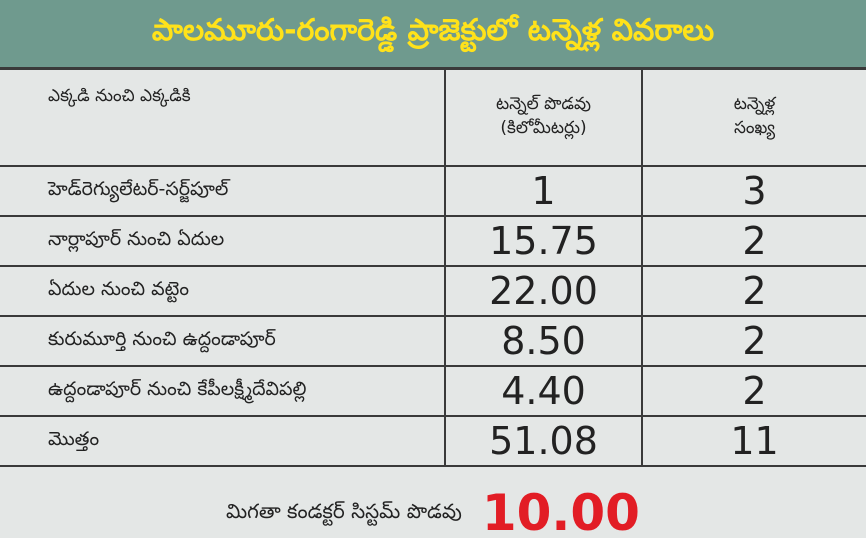  Describe the element at coordinates (543, 241) in the screenshot. I see `table-cell: 15.75` at that location.